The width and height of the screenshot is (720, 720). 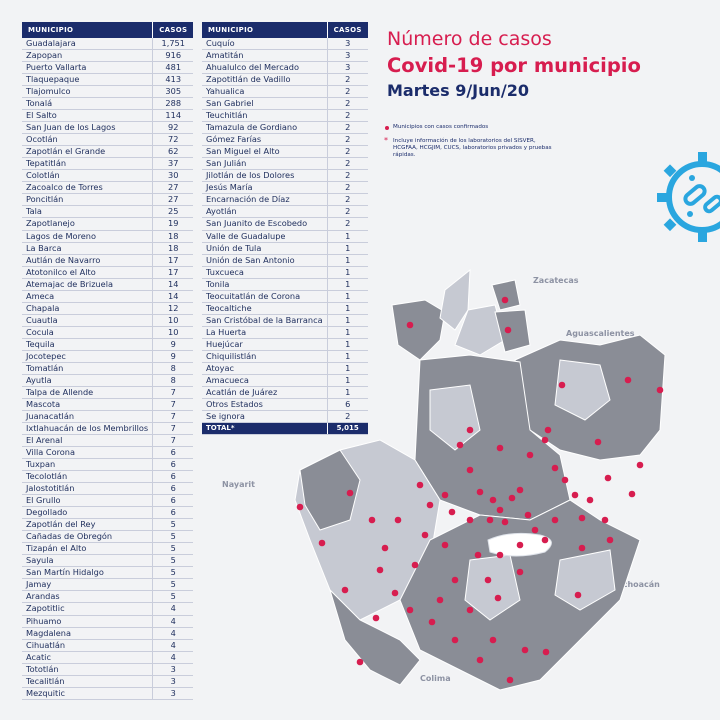 I want to click on table-row: Poncitlán 27, so click(x=108, y=200).